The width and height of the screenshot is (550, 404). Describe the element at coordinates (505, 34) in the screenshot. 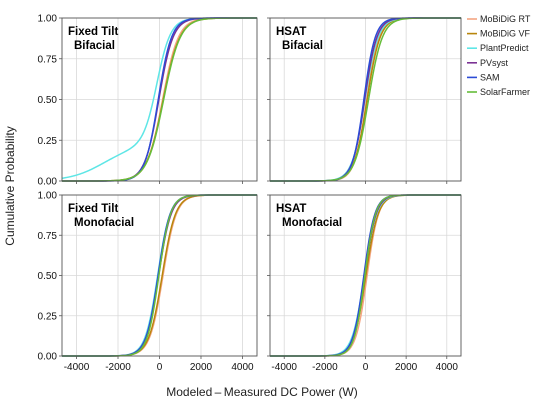

I see `legend-label-mobidig-vf: MoBiDiG VF` at that location.